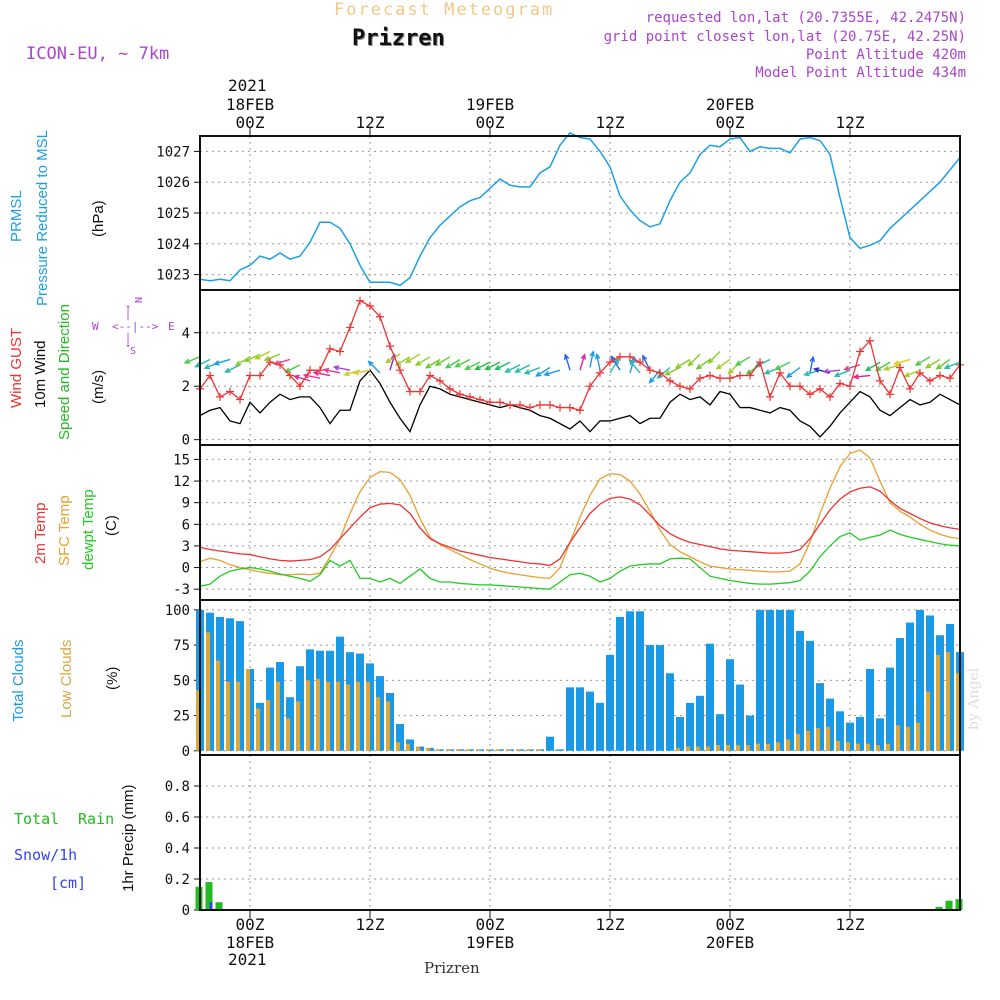 This screenshot has width=1000, height=1000. What do you see at coordinates (209, 896) in the screenshot?
I see `precip-total-bar` at bounding box center [209, 896].